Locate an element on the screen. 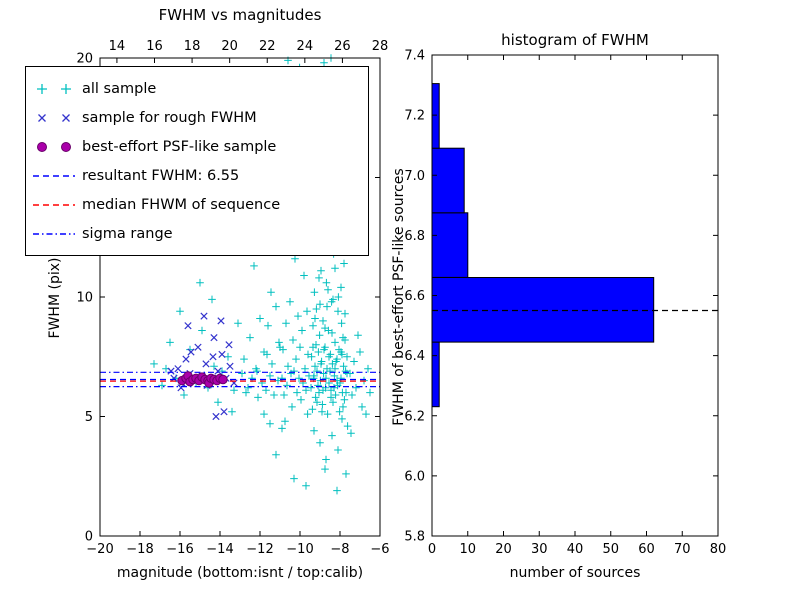 The height and width of the screenshot is (600, 800). left-x-tick-label: −18 is located at coordinates (139, 549).